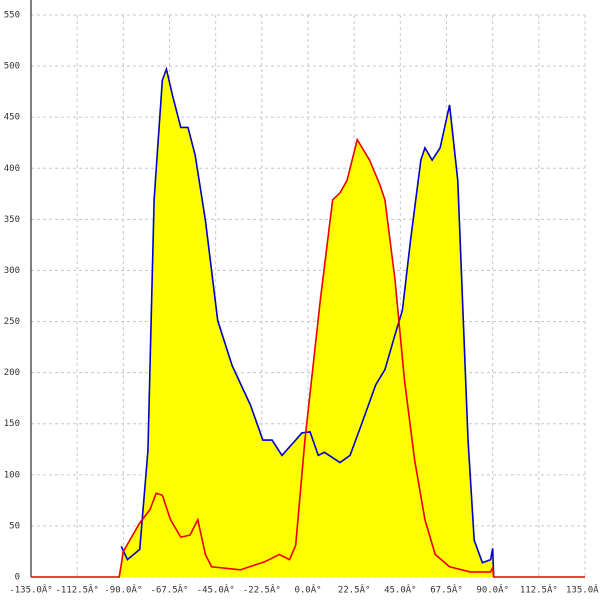 This screenshot has width=600, height=600. I want to click on x-tick-label: 67.5Â°, so click(446, 590).